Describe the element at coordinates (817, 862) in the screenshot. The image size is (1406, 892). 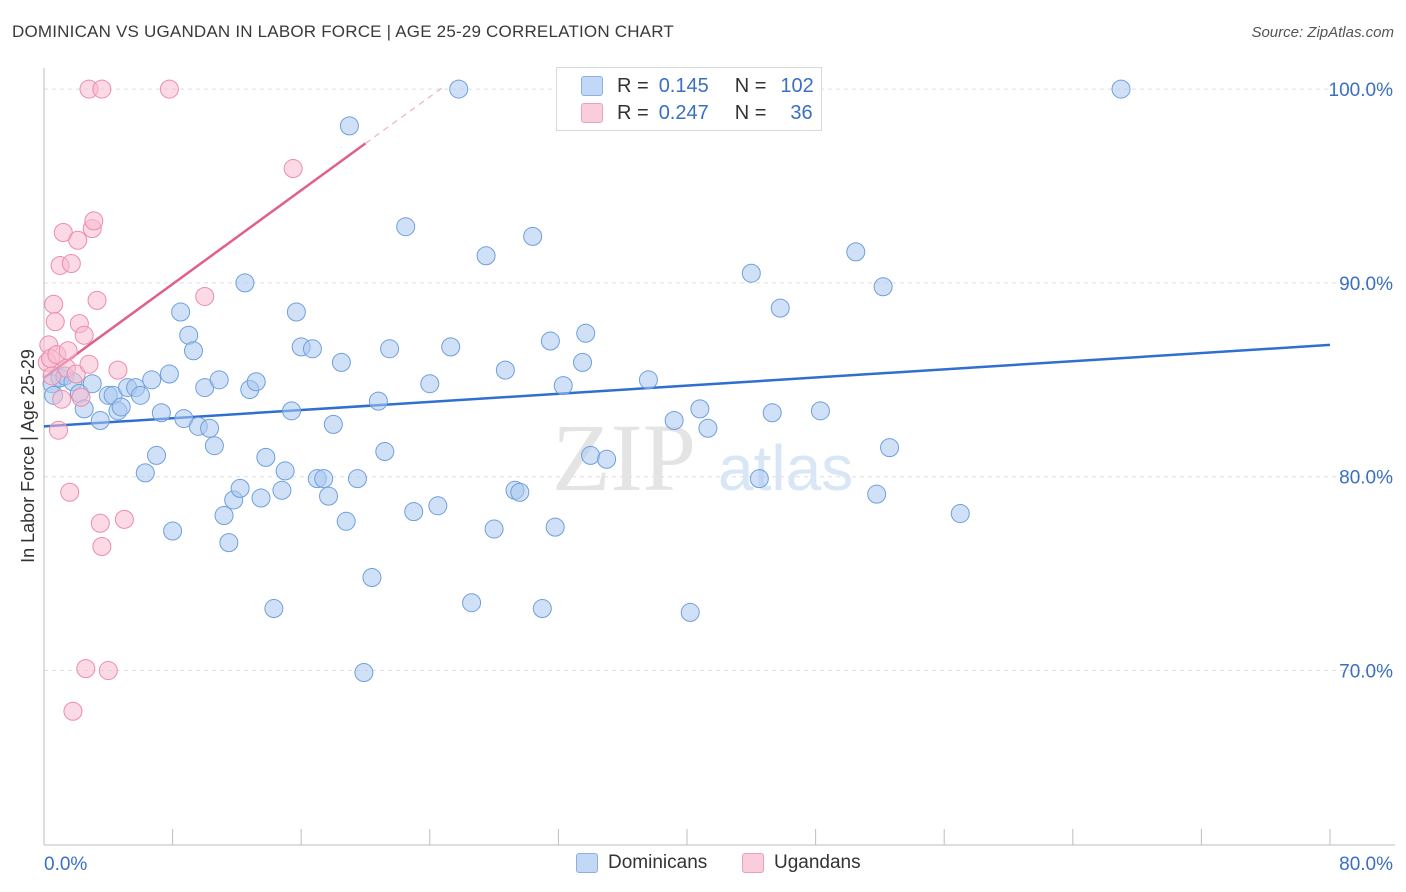
I see `legend-label-ugandans: Ugandans` at that location.